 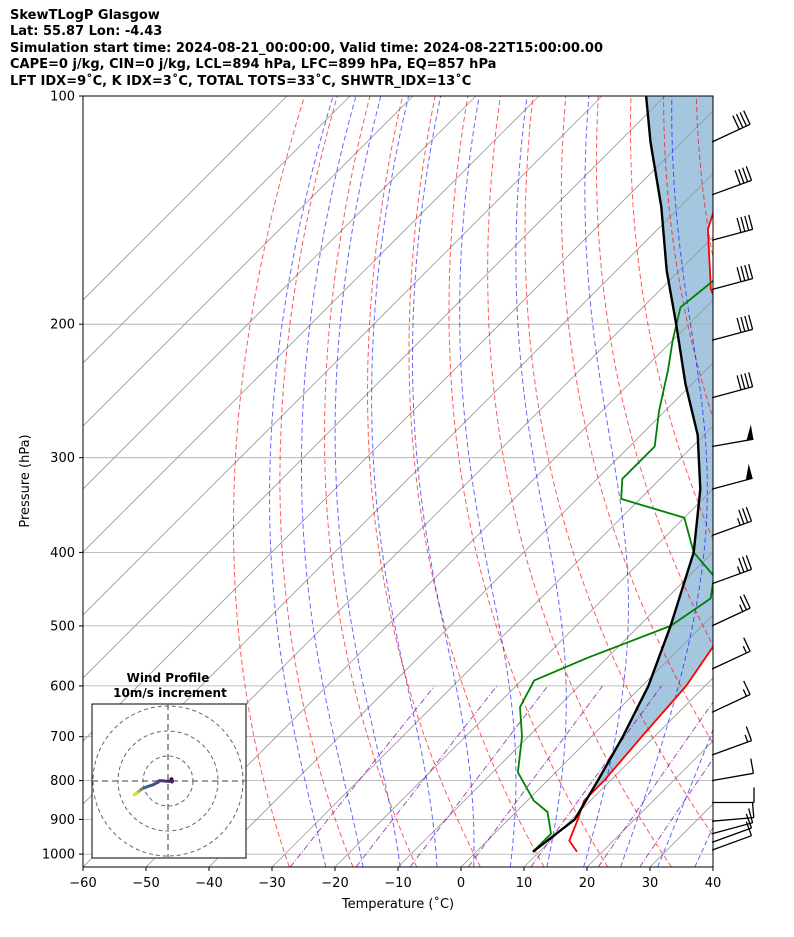 What do you see at coordinates (168, 678) in the screenshot?
I see `hodograph-title: Wind Profile` at bounding box center [168, 678].